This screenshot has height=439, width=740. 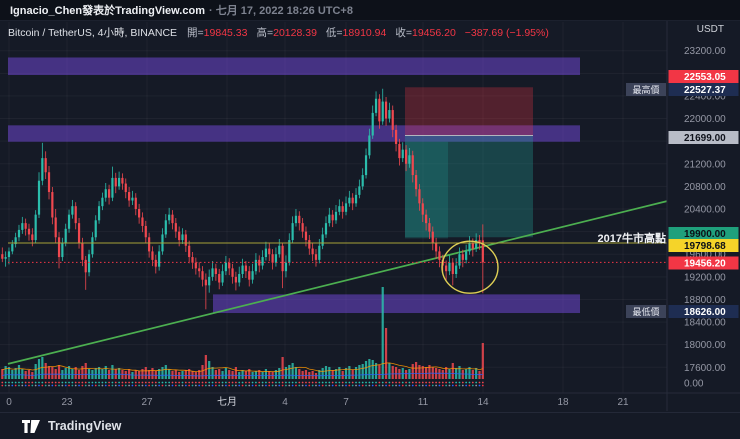 I want to click on volume-ma-slow, so click(x=242, y=374).